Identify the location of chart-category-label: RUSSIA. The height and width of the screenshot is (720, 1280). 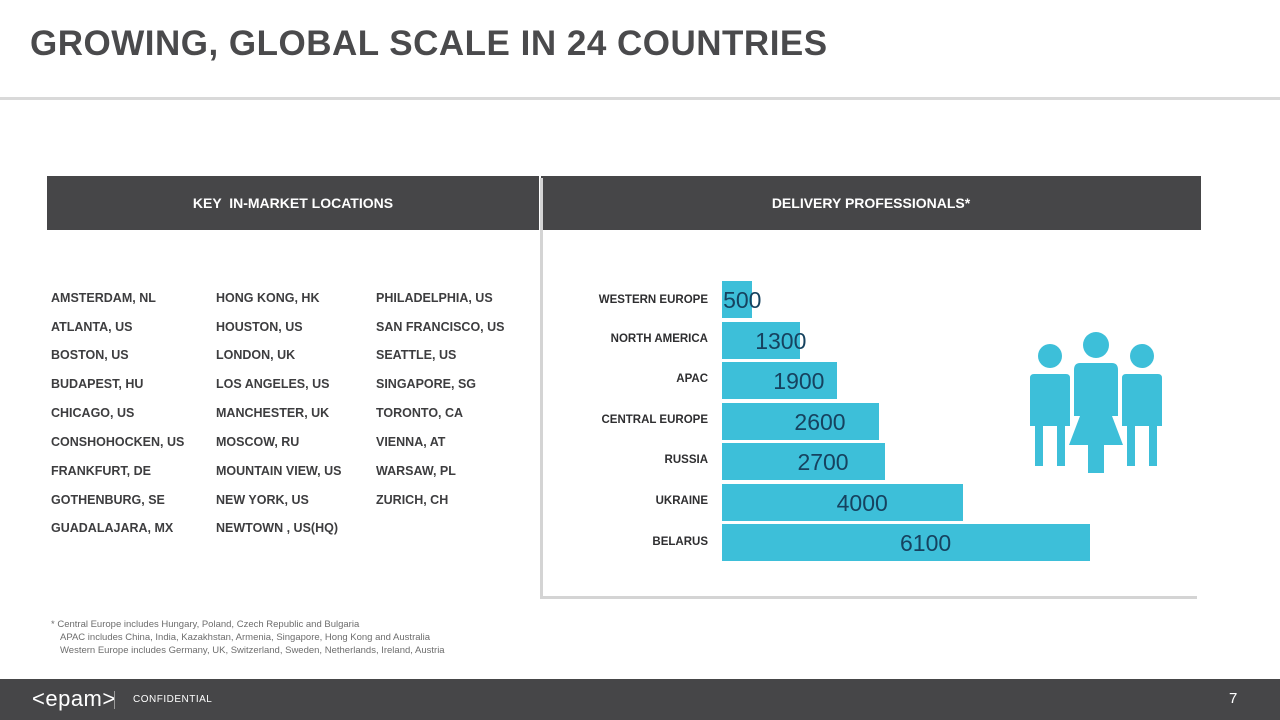
(686, 460).